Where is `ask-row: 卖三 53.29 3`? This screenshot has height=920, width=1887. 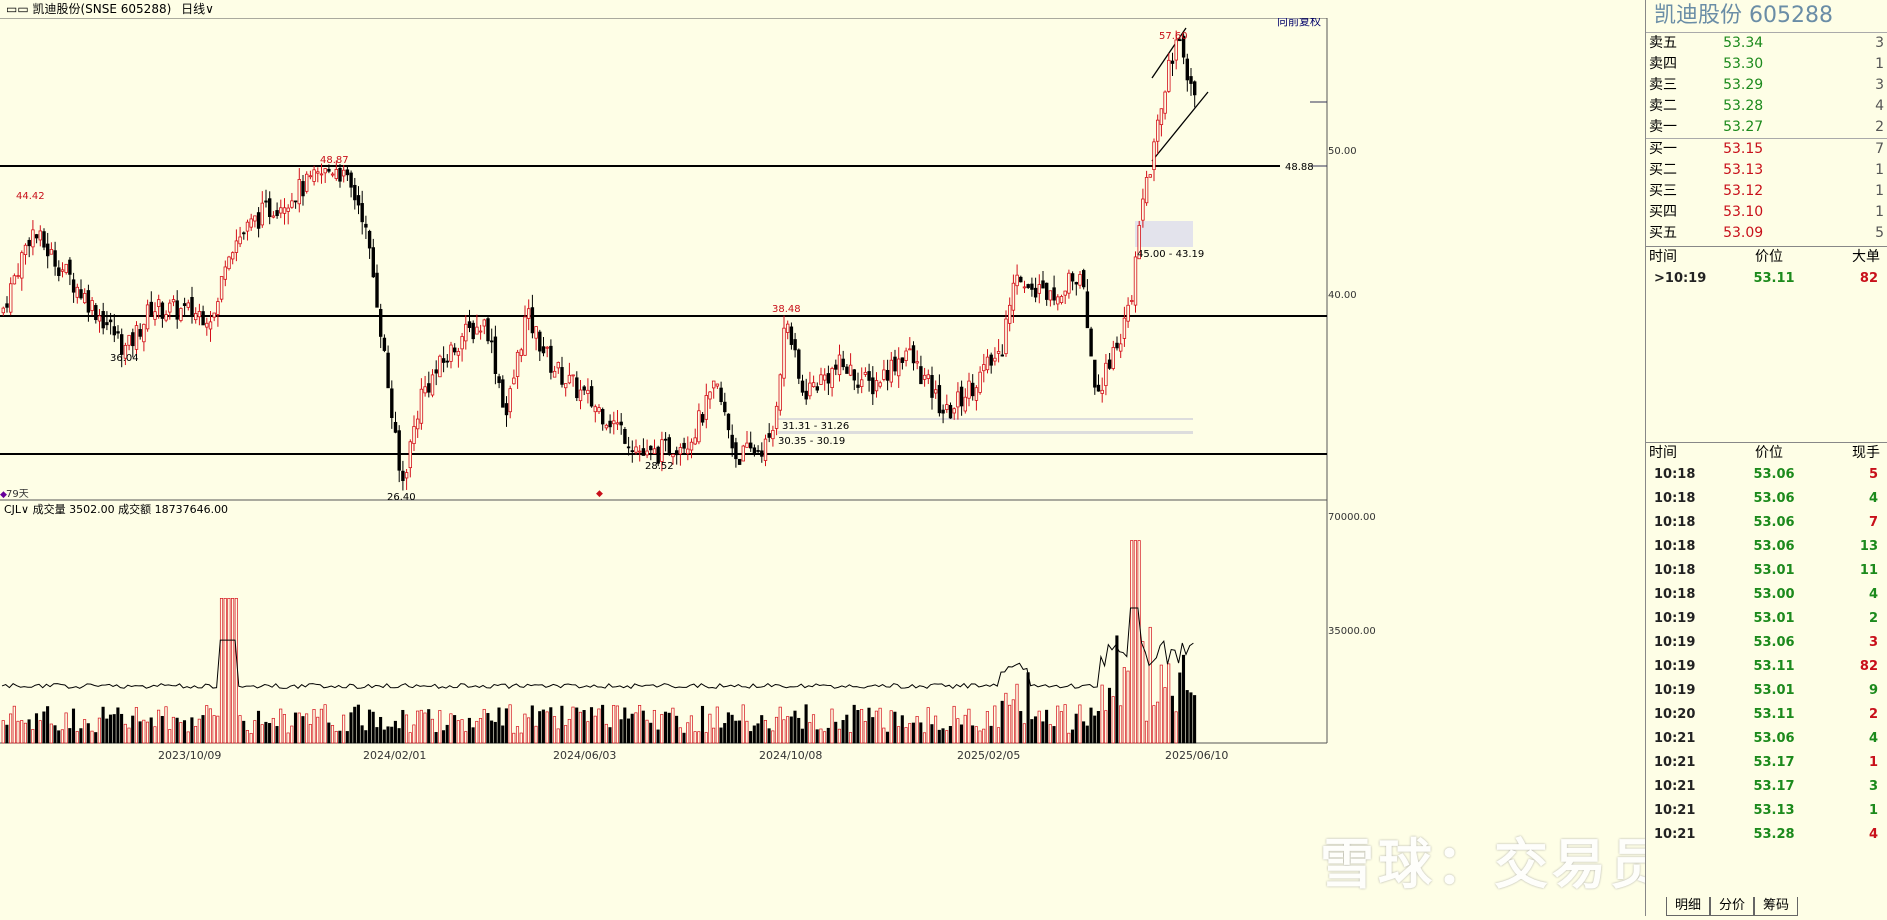
ask-row: 卖三 53.29 3 is located at coordinates (1766, 85).